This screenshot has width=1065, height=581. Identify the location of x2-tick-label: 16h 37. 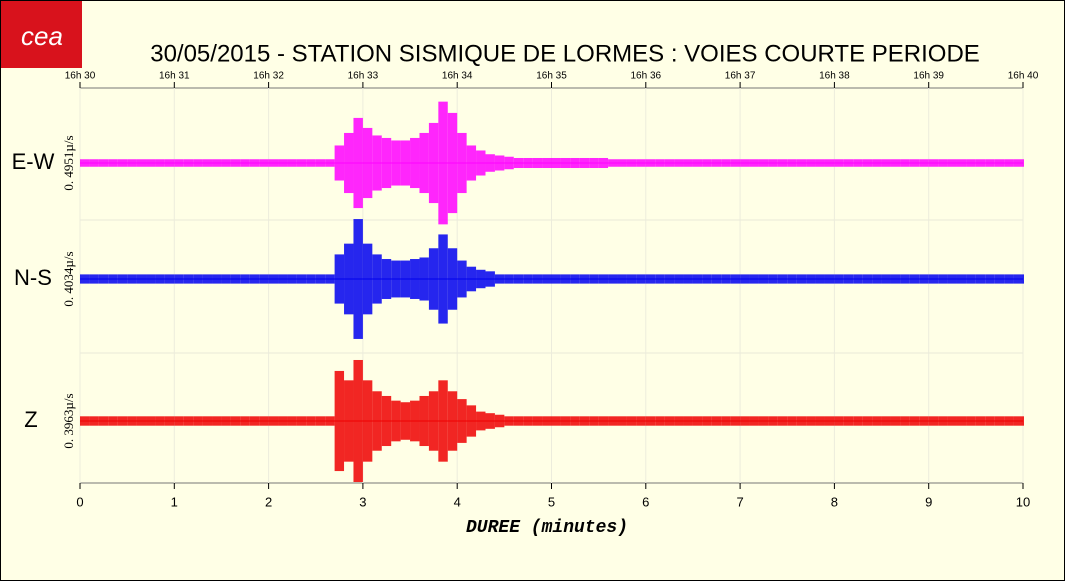
(740, 76).